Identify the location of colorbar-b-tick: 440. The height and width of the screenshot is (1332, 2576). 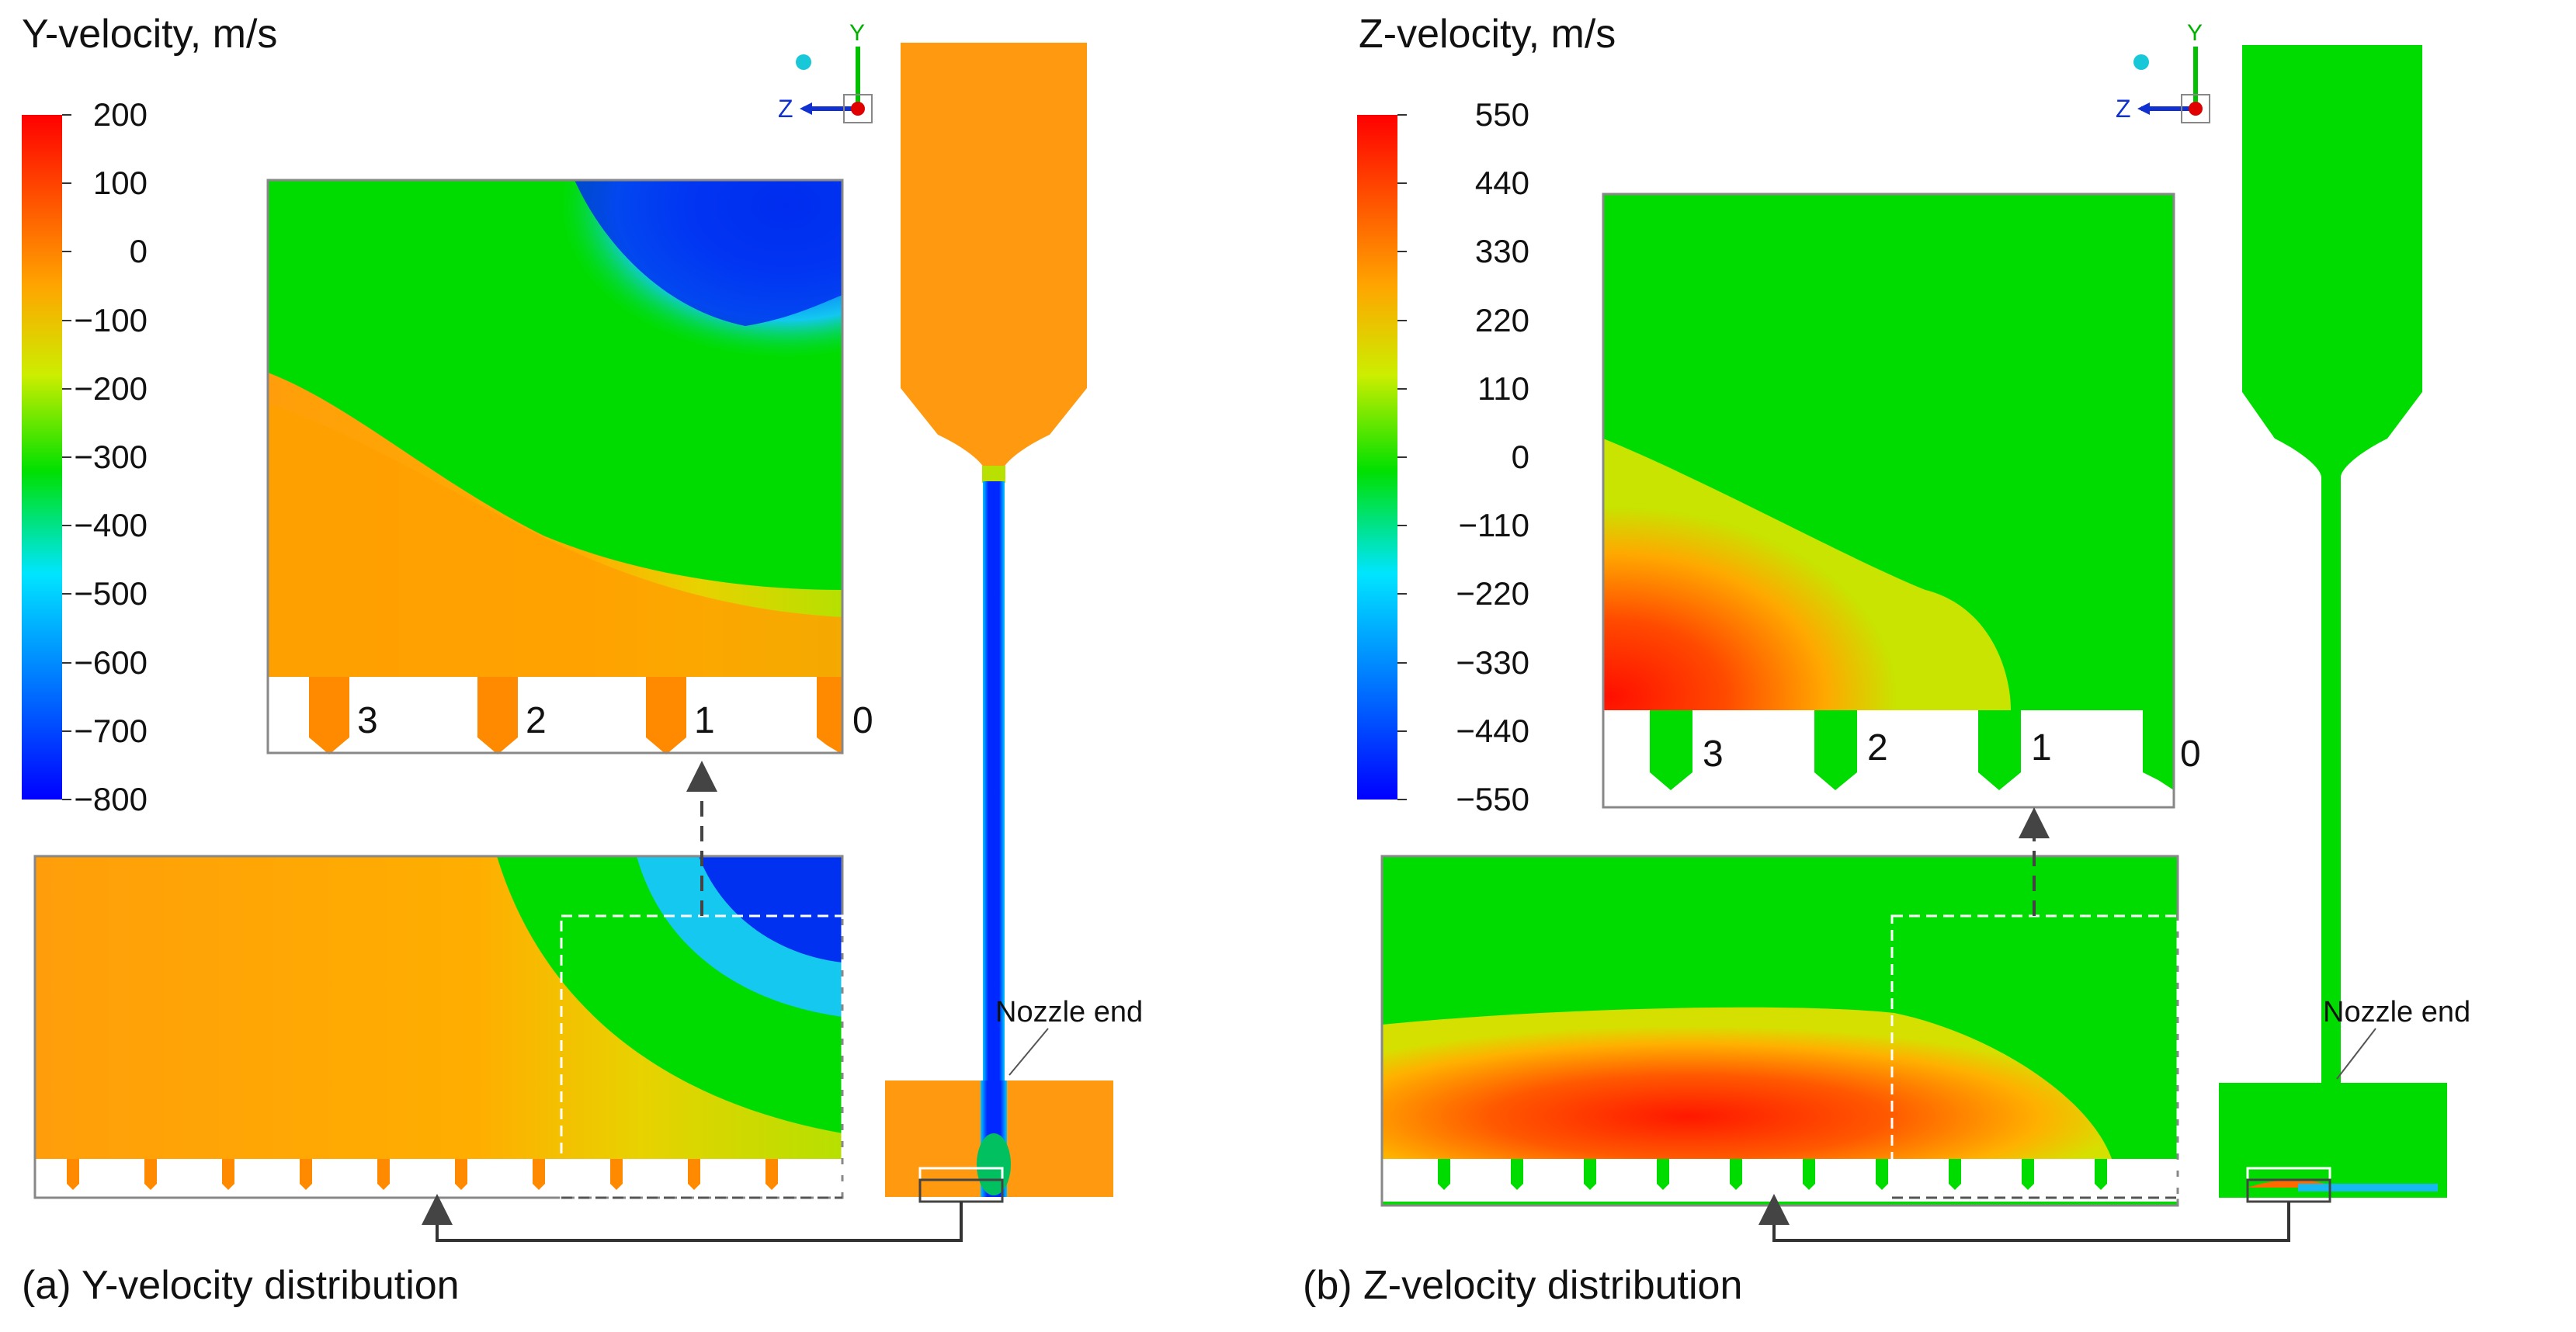
(1501, 183).